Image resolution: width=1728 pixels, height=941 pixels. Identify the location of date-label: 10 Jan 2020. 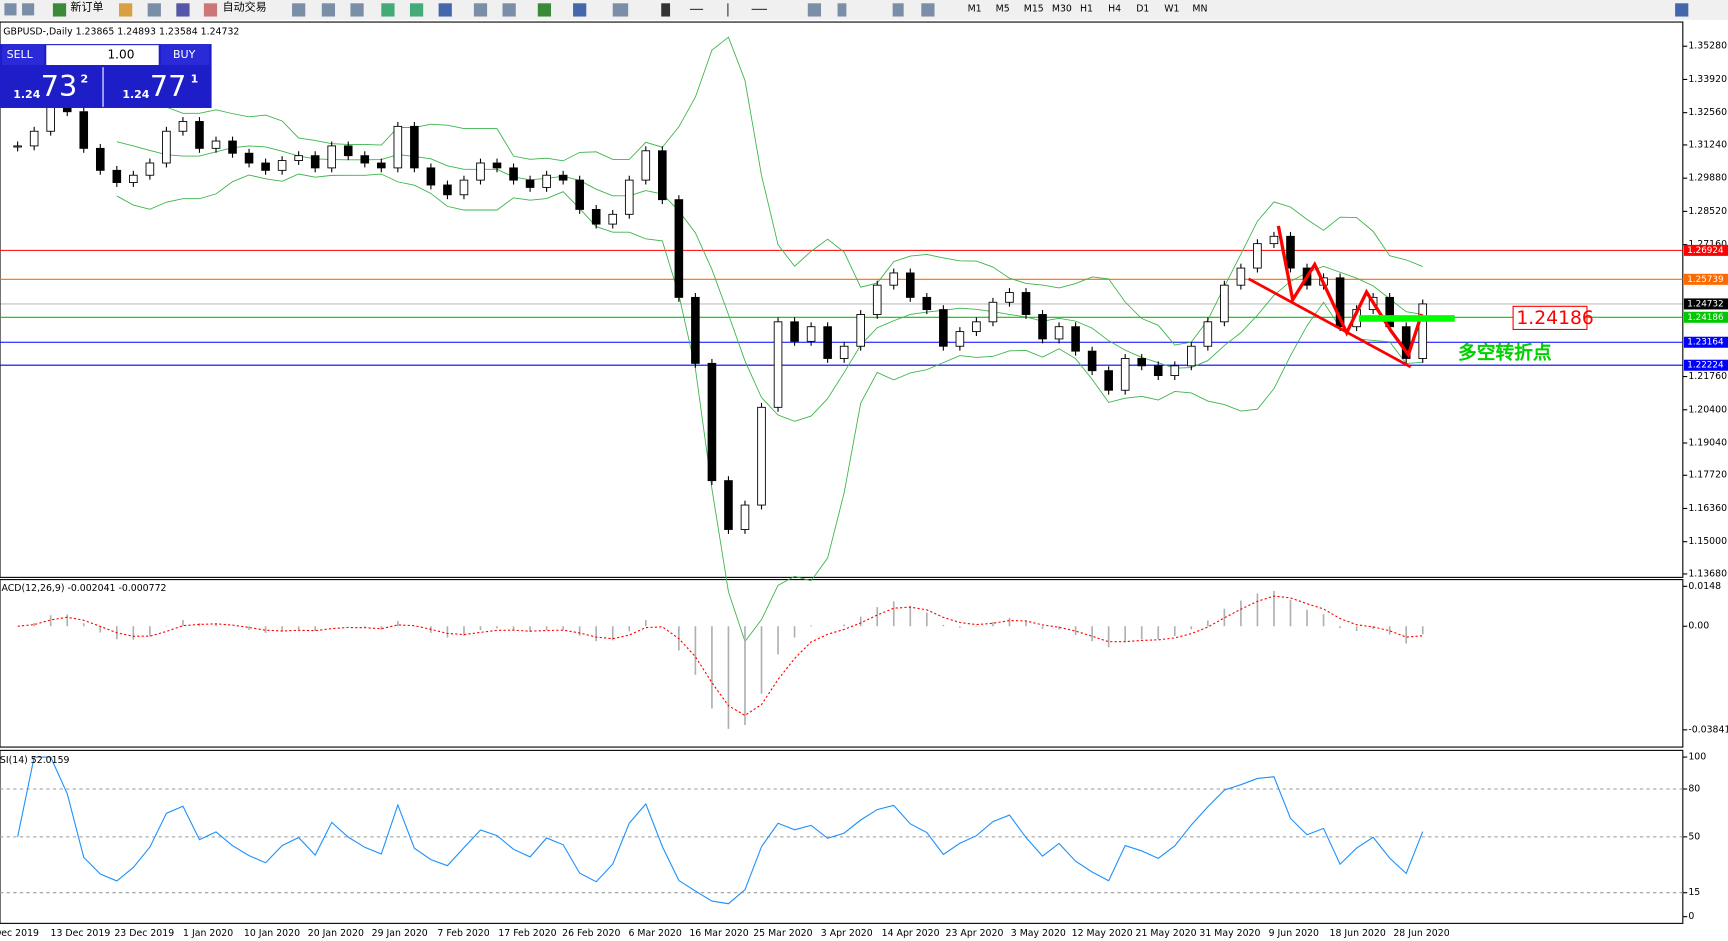
(272, 933).